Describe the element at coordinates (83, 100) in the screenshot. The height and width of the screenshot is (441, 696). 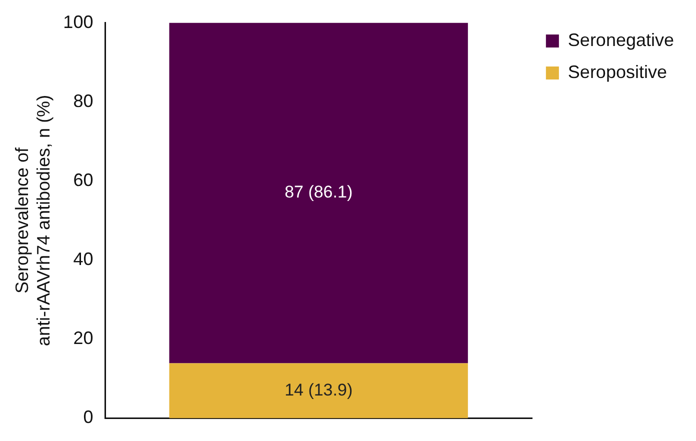
I see `y-tick-label: 80` at that location.